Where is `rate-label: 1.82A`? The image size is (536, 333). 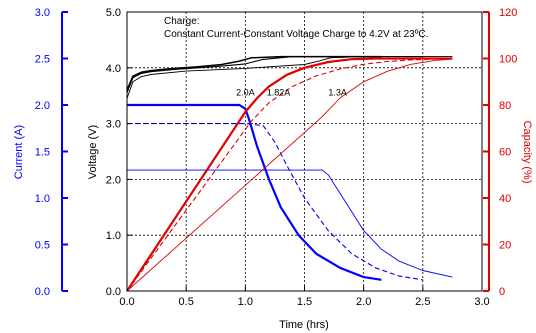 rate-label: 1.82A is located at coordinates (279, 93).